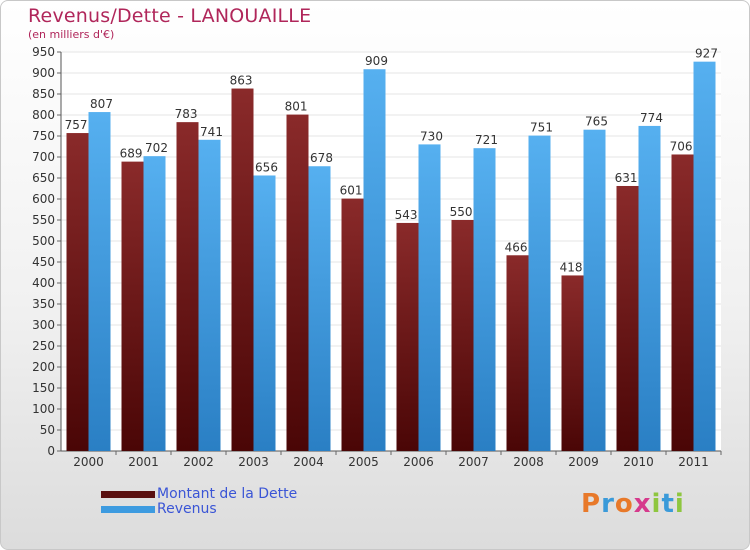 This screenshot has width=750, height=550. I want to click on legend-swatch-revenus, so click(128, 509).